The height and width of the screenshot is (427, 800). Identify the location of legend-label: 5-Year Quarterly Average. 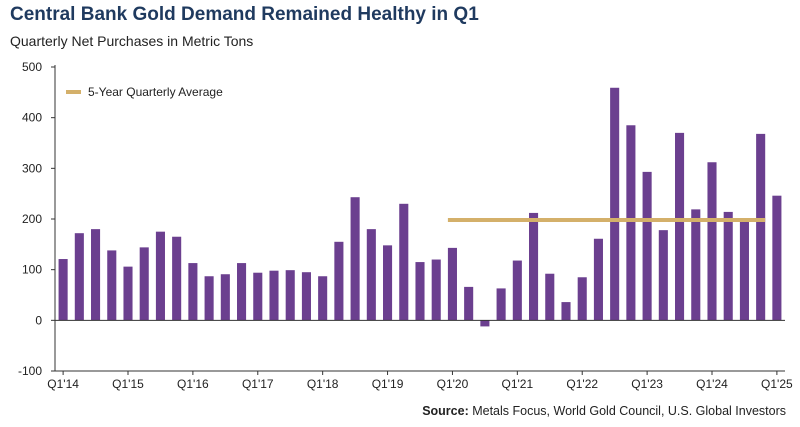
(155, 92).